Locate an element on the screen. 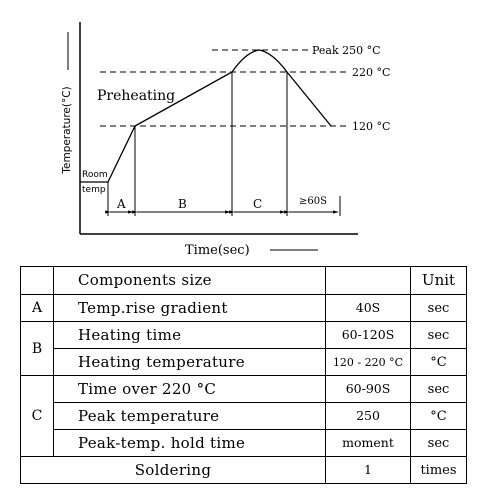 The image size is (487, 504). value-cell: 60-90S is located at coordinates (368, 389).